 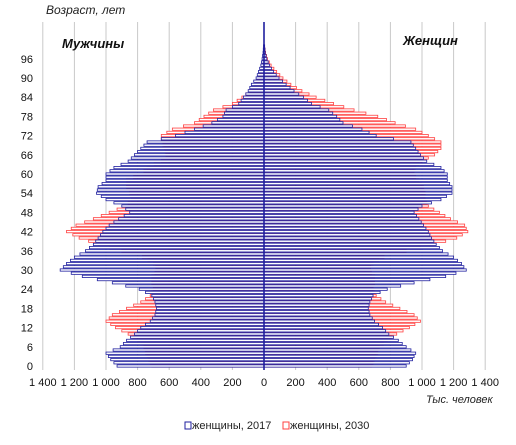 What do you see at coordinates (295, 383) in the screenshot?
I see `x-tick-8: 200` at bounding box center [295, 383].